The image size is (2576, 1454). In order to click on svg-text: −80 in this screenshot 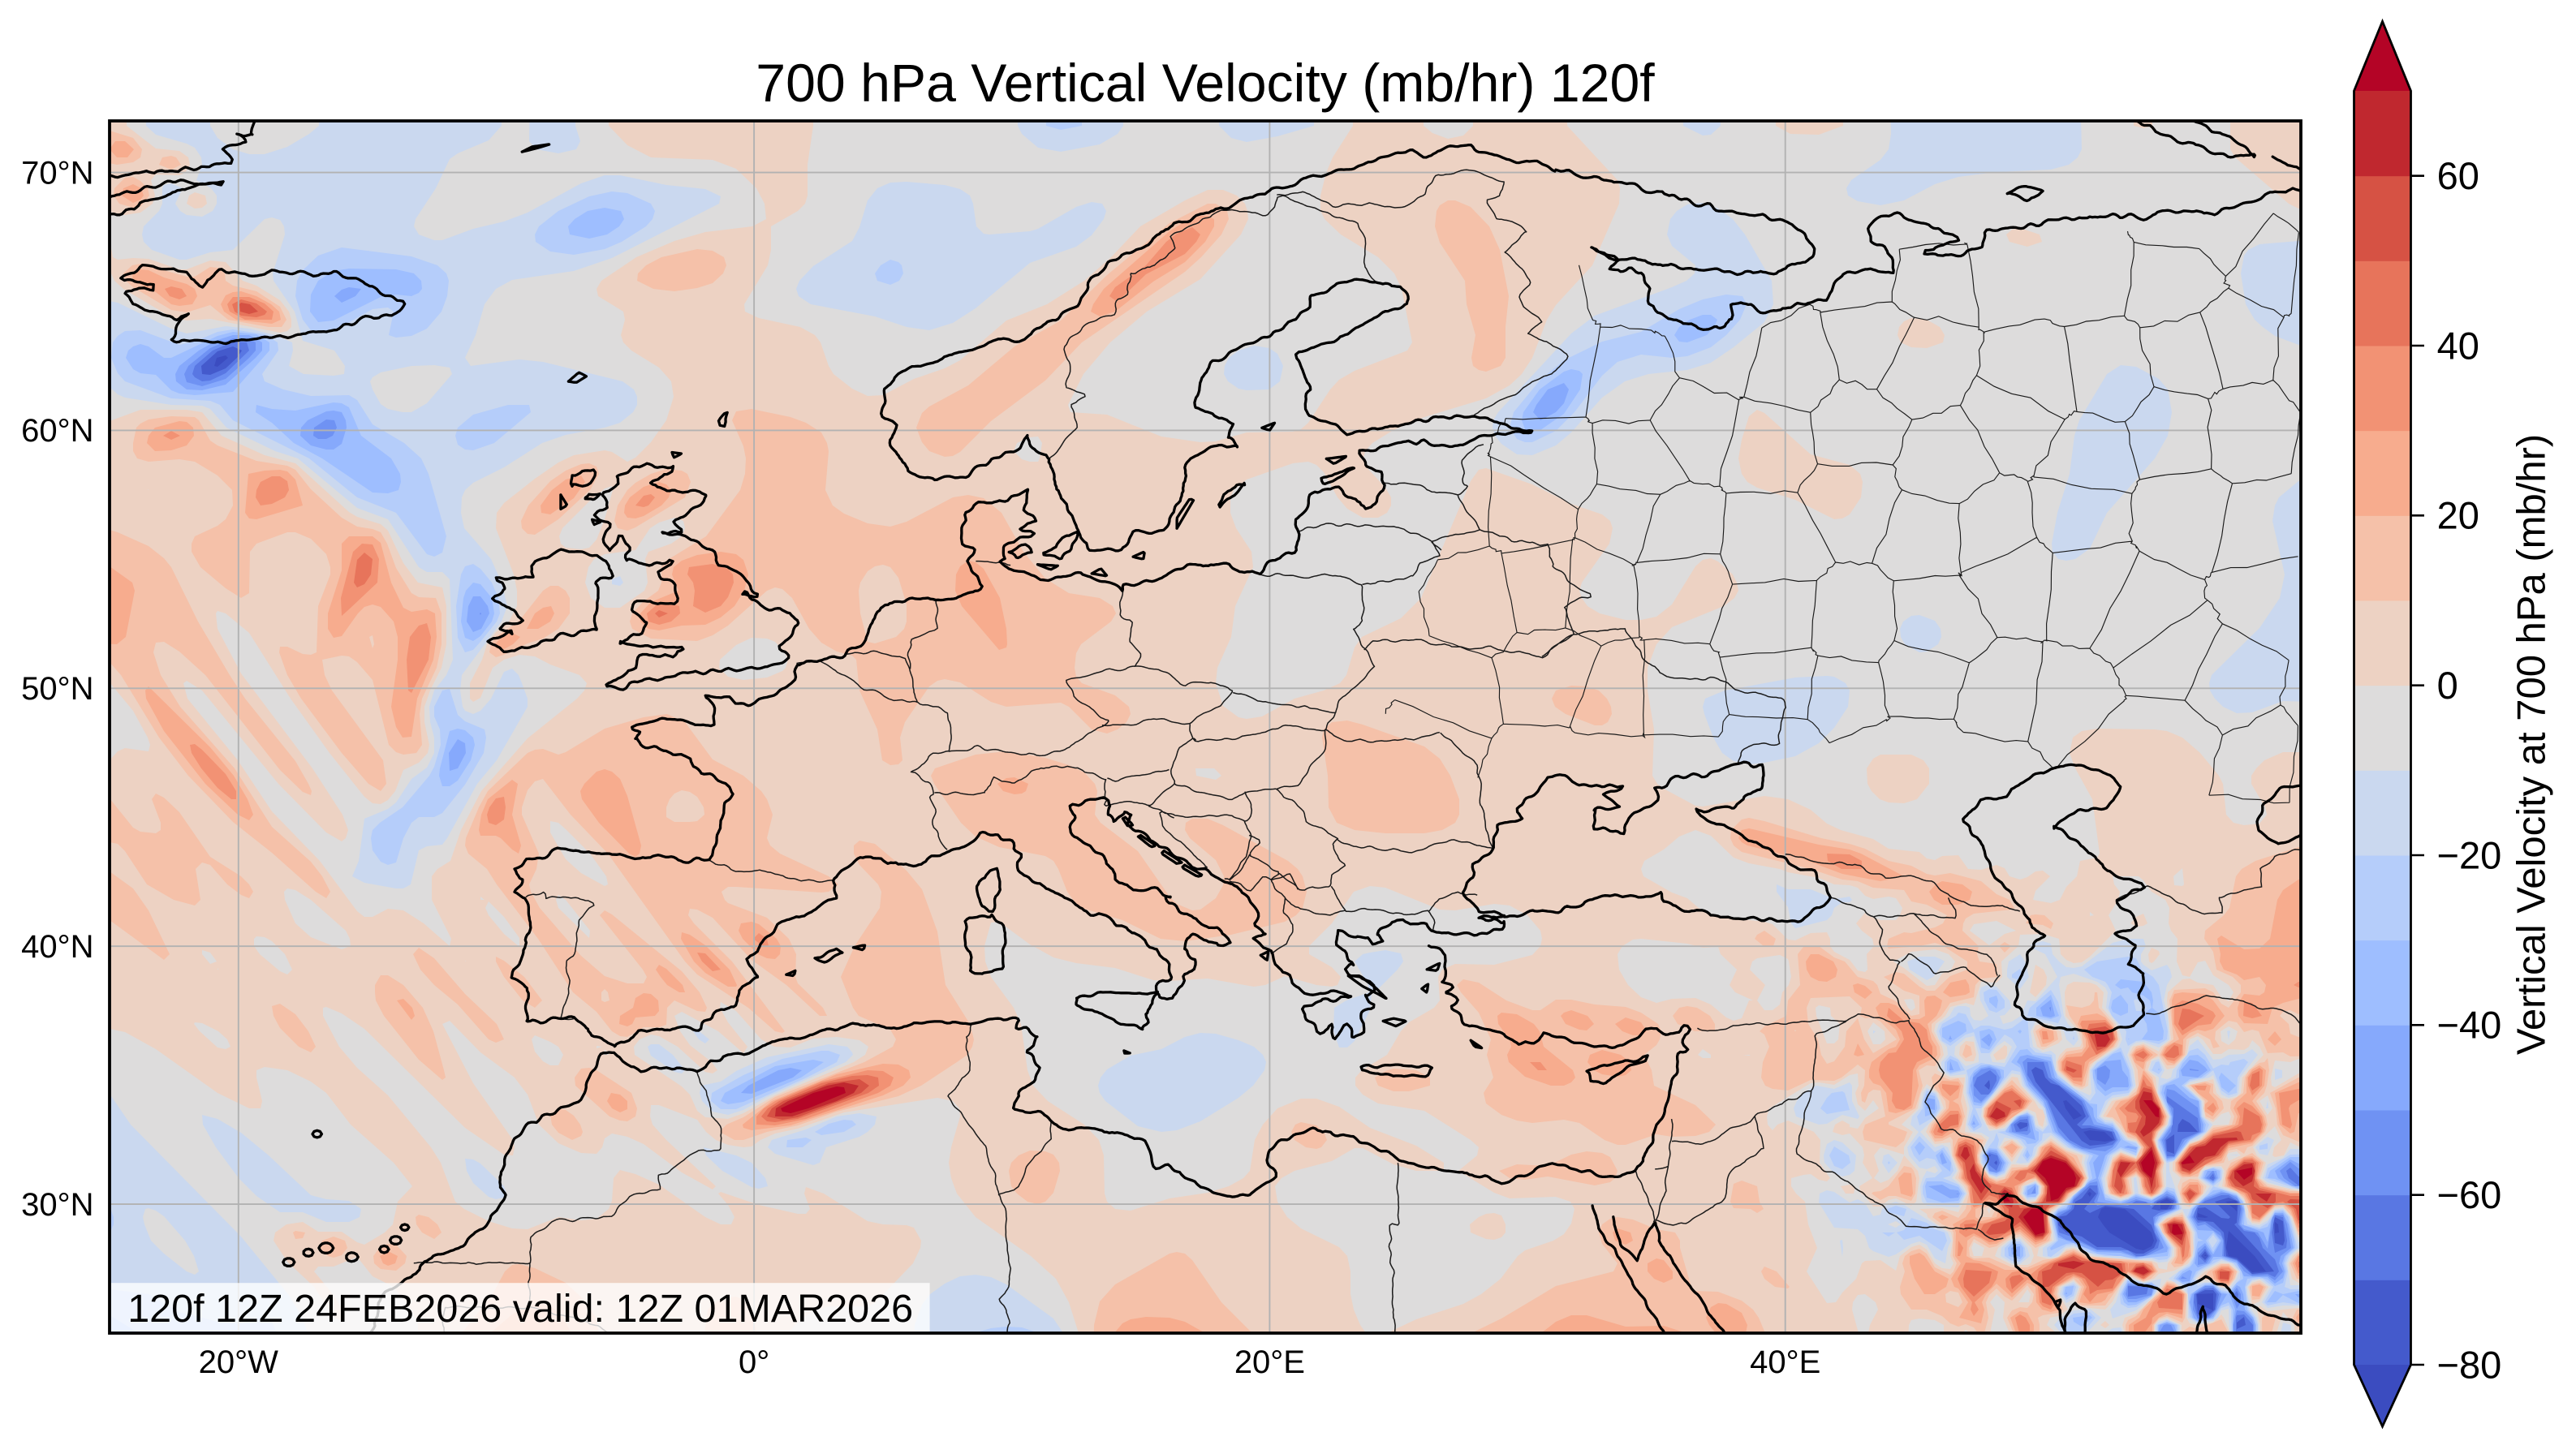, I will do `click(2469, 1365)`.